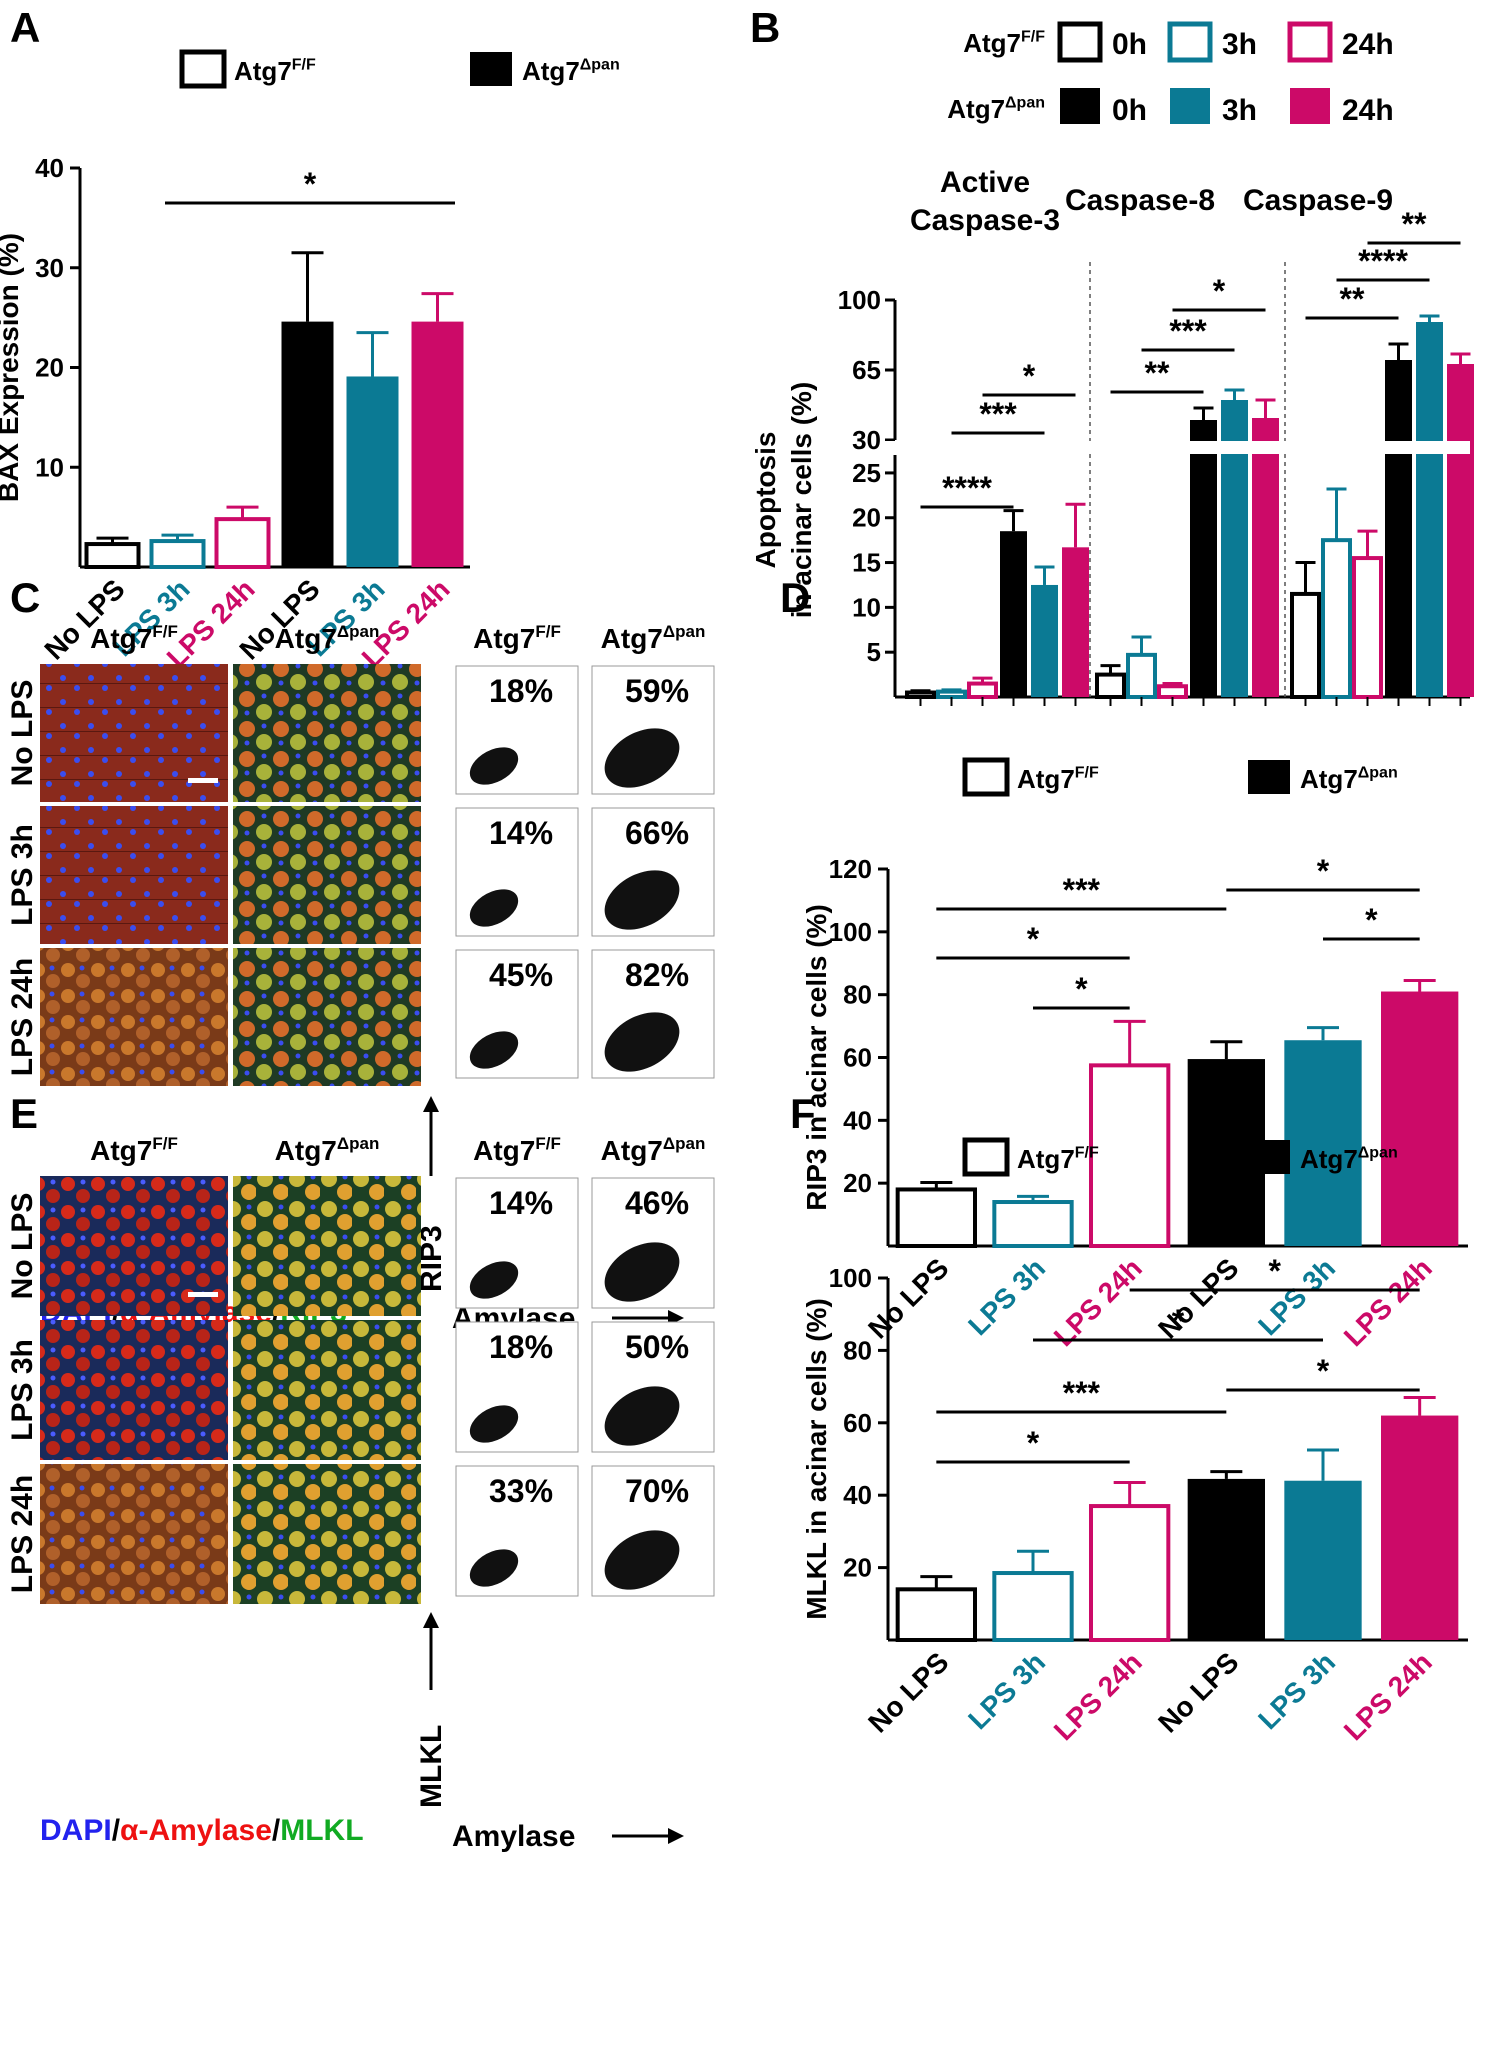  What do you see at coordinates (1349, 1159) in the screenshot?
I see `legend-F-label-pan: Atg7Δpan` at bounding box center [1349, 1159].